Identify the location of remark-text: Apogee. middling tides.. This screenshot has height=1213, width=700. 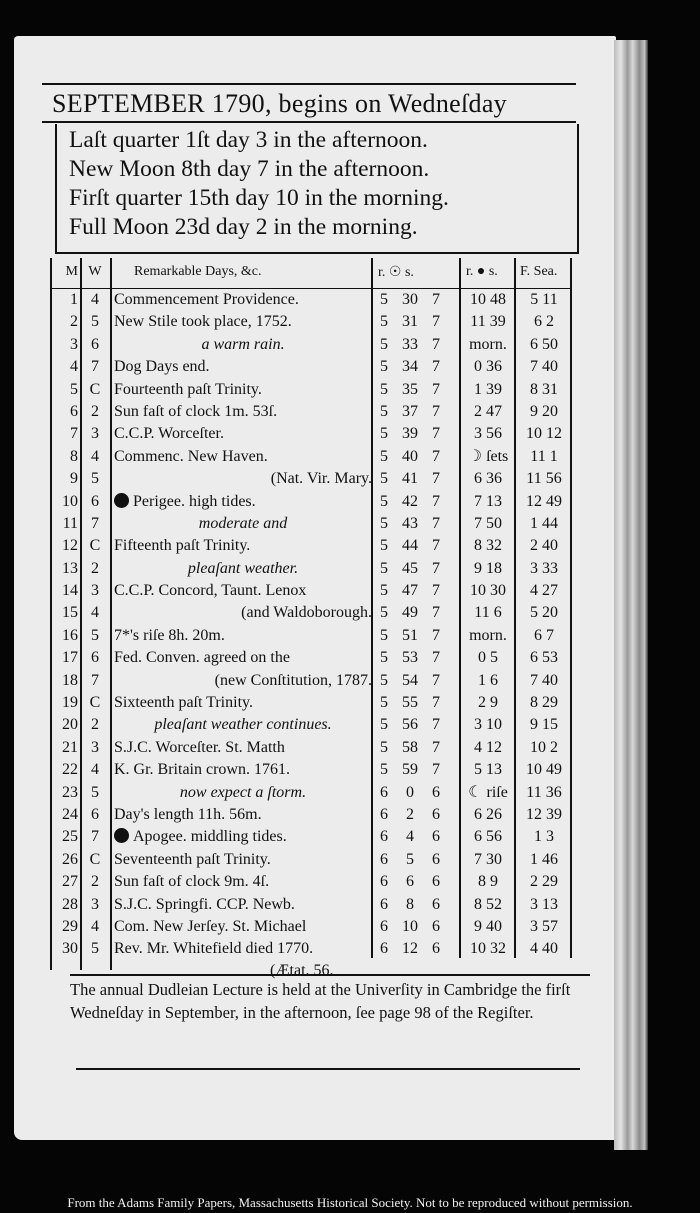
(210, 837).